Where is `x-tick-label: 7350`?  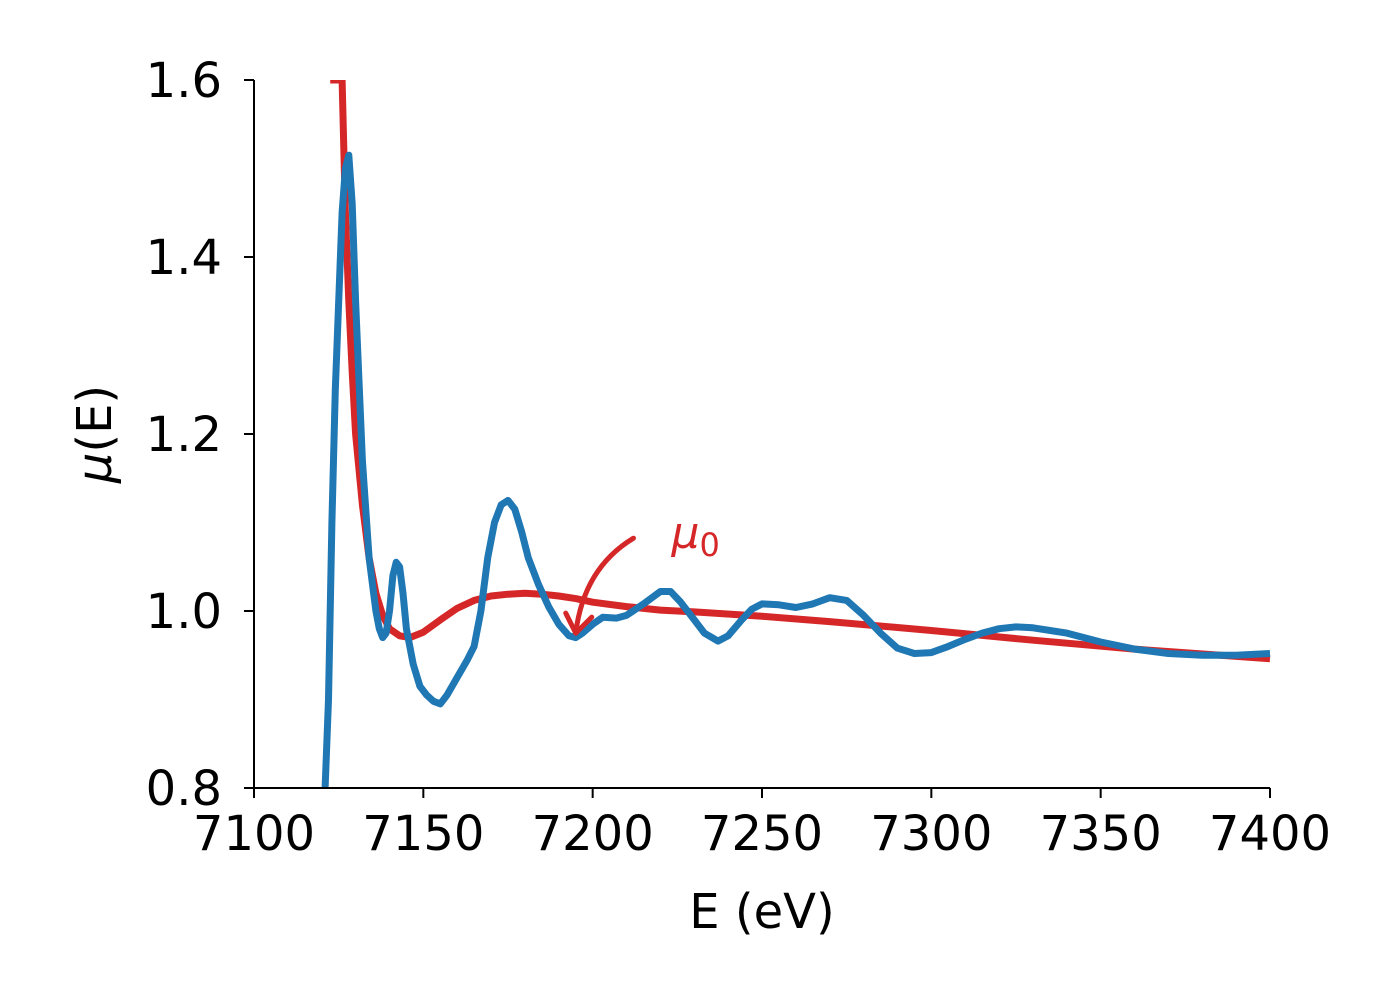
x-tick-label: 7350 is located at coordinates (1101, 834).